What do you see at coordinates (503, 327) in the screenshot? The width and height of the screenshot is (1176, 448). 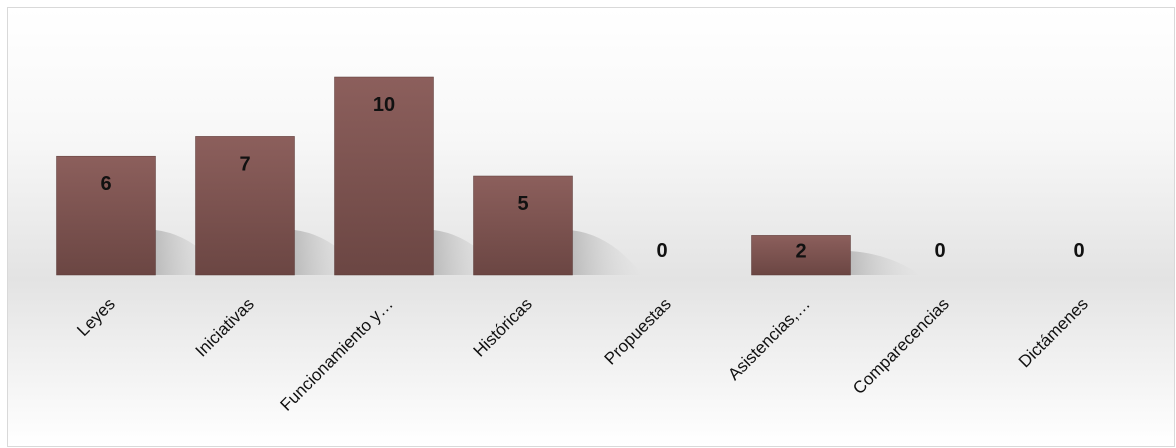 I see `x-tick-label: Históricas` at bounding box center [503, 327].